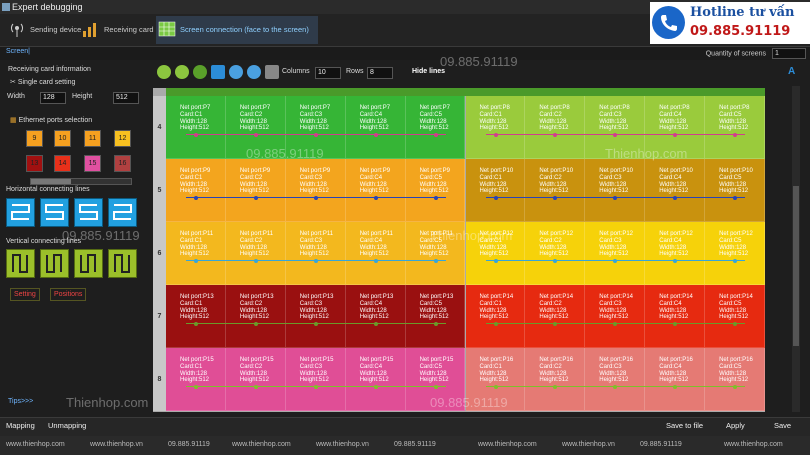 This screenshot has height=455, width=810. What do you see at coordinates (315, 127) in the screenshot?
I see `grid-cell: Net port:P7 Card:C3 Width:128 Height:512` at bounding box center [315, 127].